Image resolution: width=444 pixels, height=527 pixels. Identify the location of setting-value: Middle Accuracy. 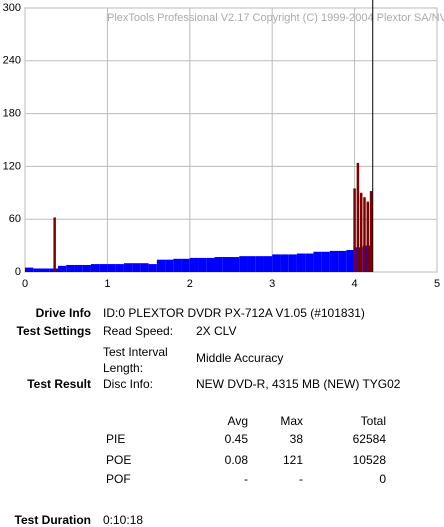
(240, 358).